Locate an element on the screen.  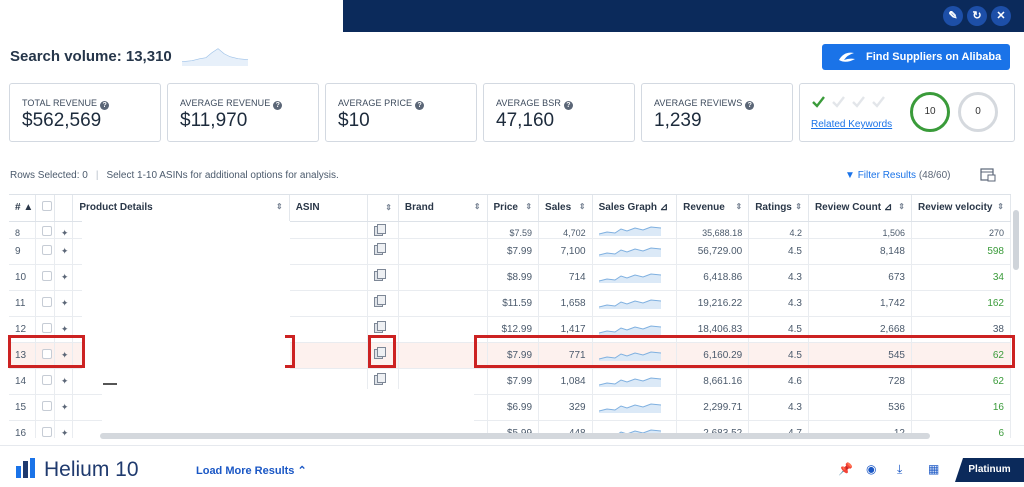
review-velocity: 270 is located at coordinates (961, 230).